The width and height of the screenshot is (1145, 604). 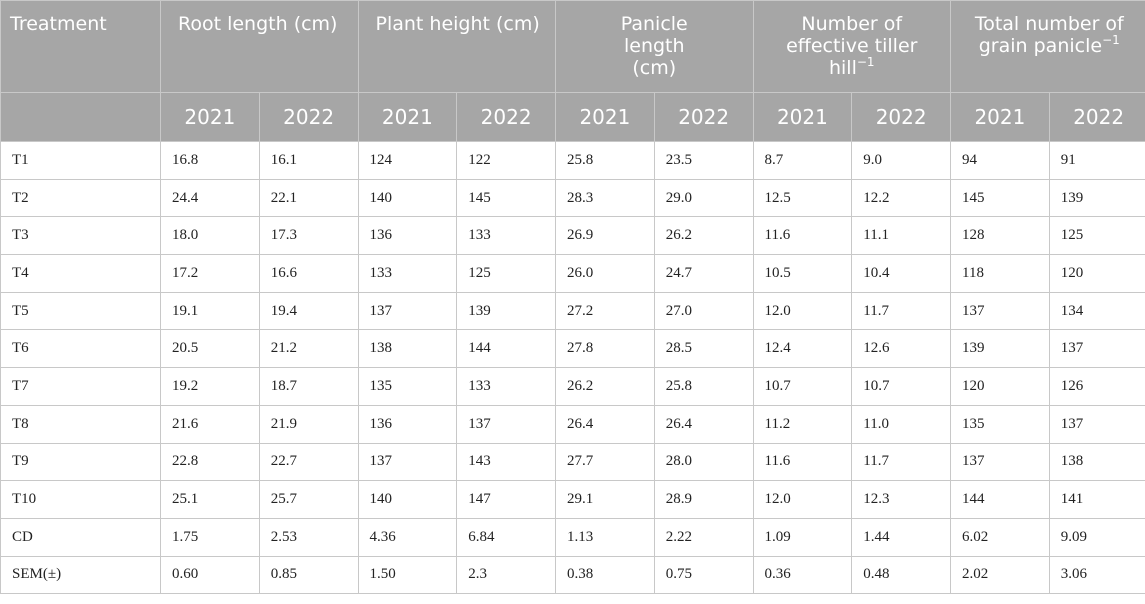 What do you see at coordinates (308, 311) in the screenshot?
I see `value-cell: 19.4` at bounding box center [308, 311].